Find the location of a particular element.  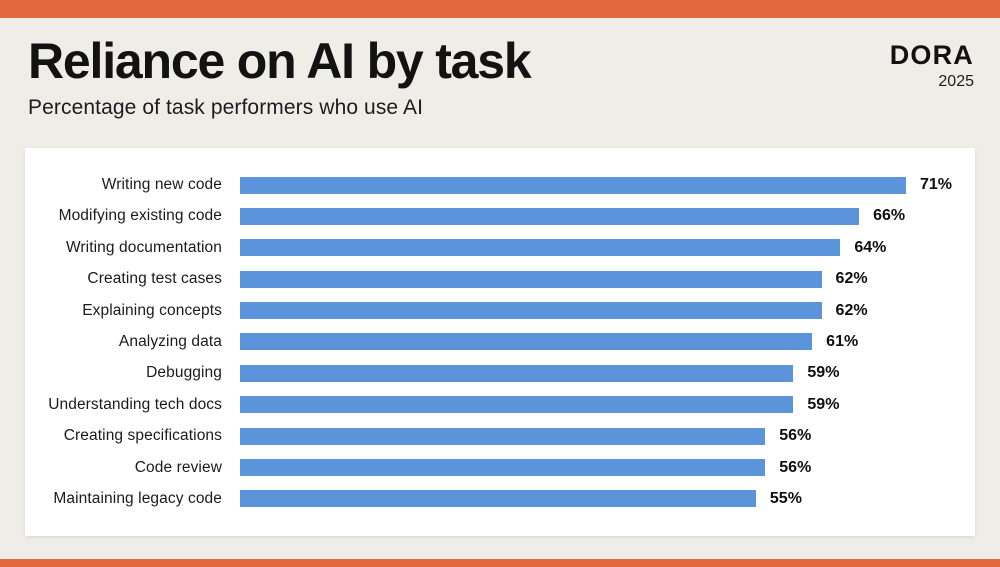

bar-row: Creating specifications 56% is located at coordinates (500, 435).